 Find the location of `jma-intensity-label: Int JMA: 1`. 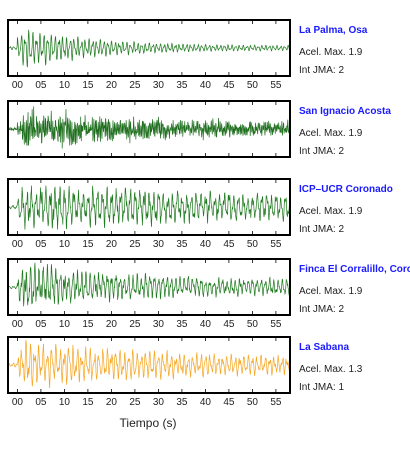

jma-intensity-label: Int JMA: 1 is located at coordinates (321, 387).